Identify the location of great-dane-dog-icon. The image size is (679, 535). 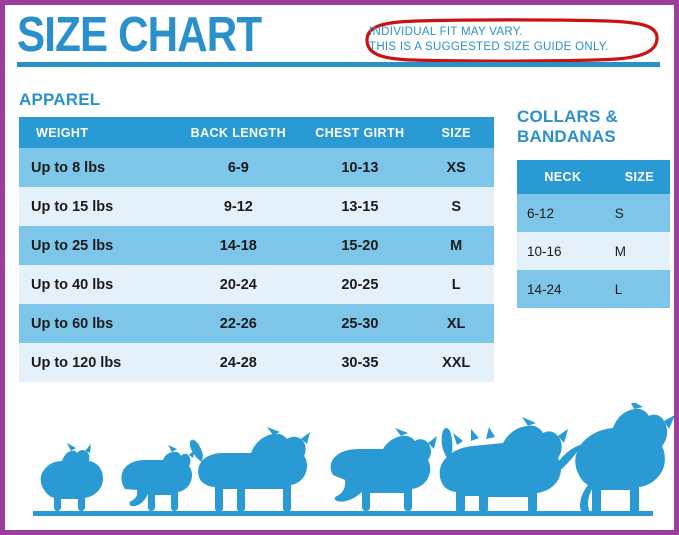
(614, 459).